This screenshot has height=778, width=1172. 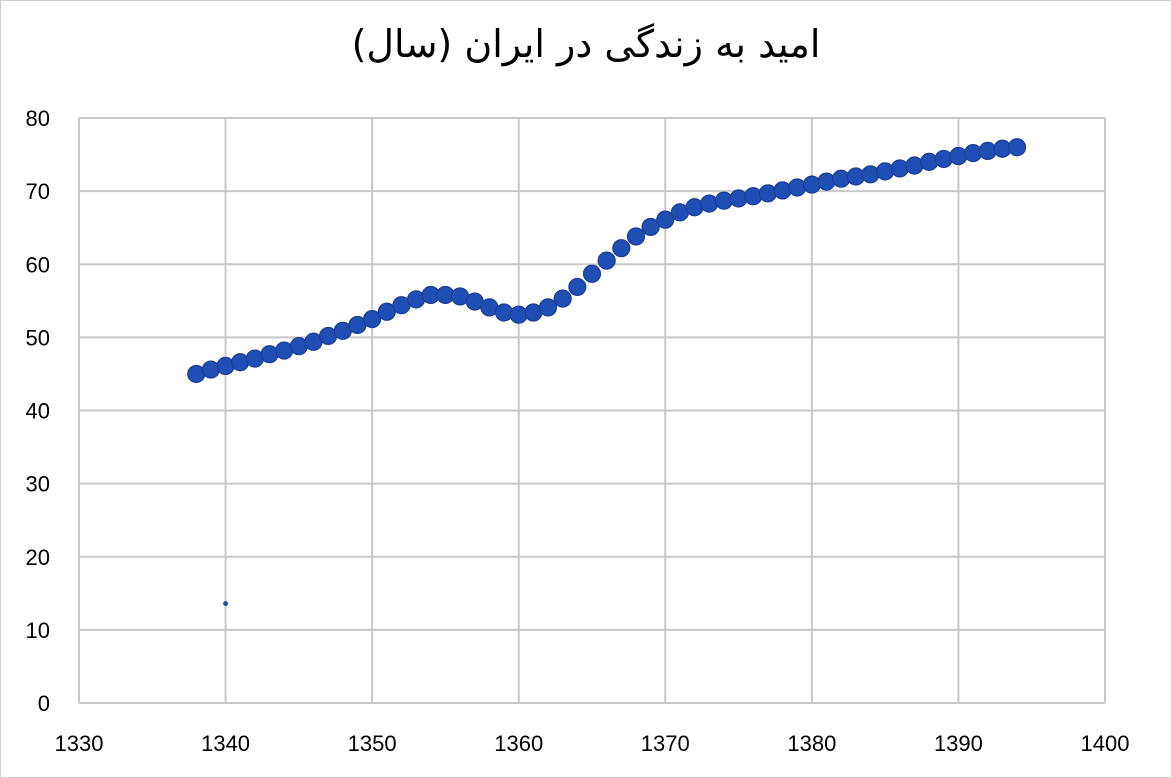 What do you see at coordinates (372, 743) in the screenshot?
I see `x-tick-label: 1350` at bounding box center [372, 743].